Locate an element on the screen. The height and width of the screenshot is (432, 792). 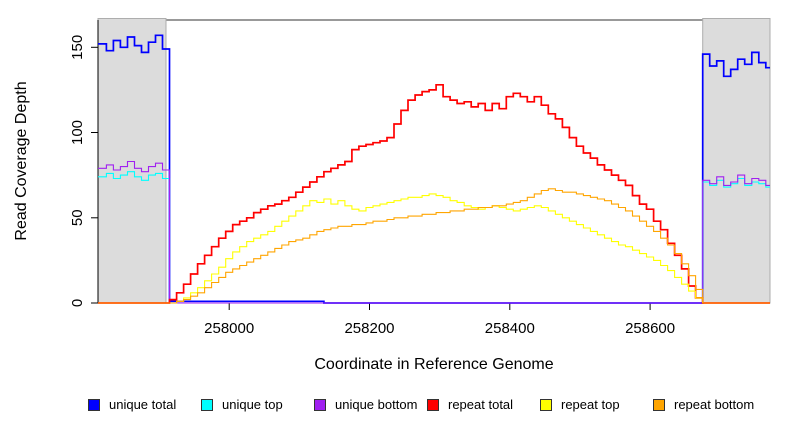
legend-swatch-repeat-total is located at coordinates (433, 404).